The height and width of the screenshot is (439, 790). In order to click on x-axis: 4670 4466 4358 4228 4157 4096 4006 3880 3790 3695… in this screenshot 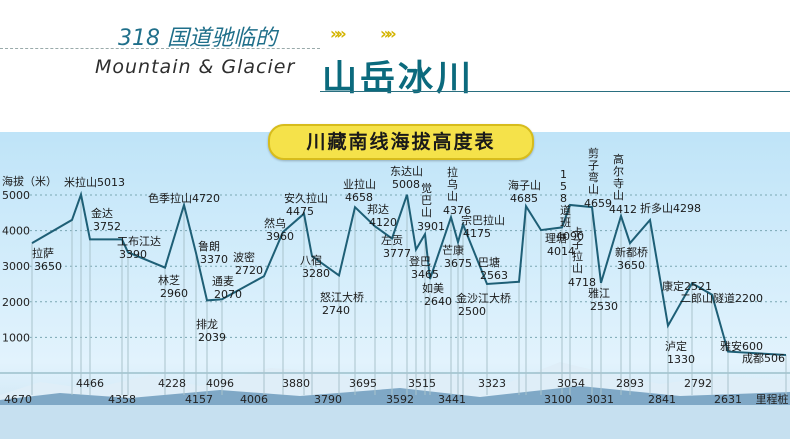, I will do `click(396, 391)`.